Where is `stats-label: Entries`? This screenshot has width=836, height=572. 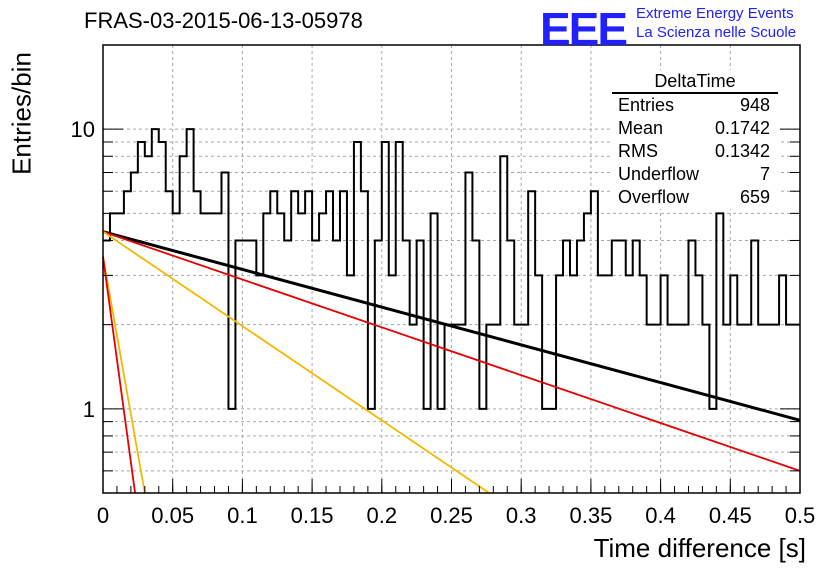 stats-label: Entries is located at coordinates (646, 105).